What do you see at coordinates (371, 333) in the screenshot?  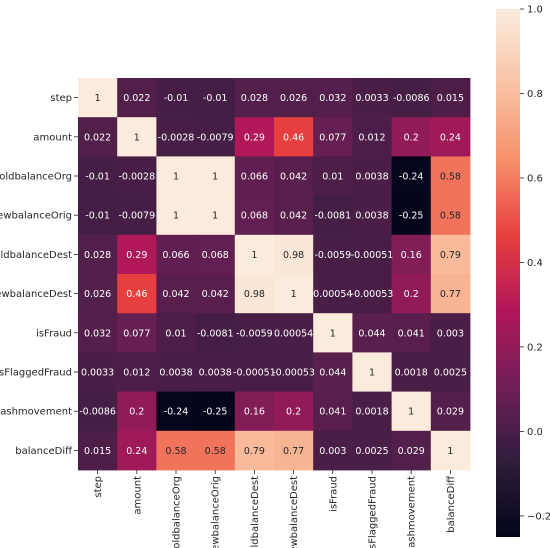 I see `heatmap-cell-label: 0.044` at bounding box center [371, 333].